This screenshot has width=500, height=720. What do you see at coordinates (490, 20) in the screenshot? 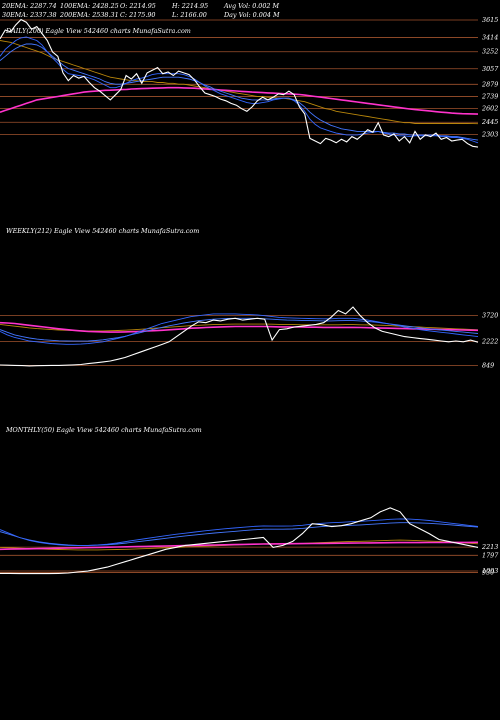
I see `daily-tick-label-0: 3615` at bounding box center [490, 20].